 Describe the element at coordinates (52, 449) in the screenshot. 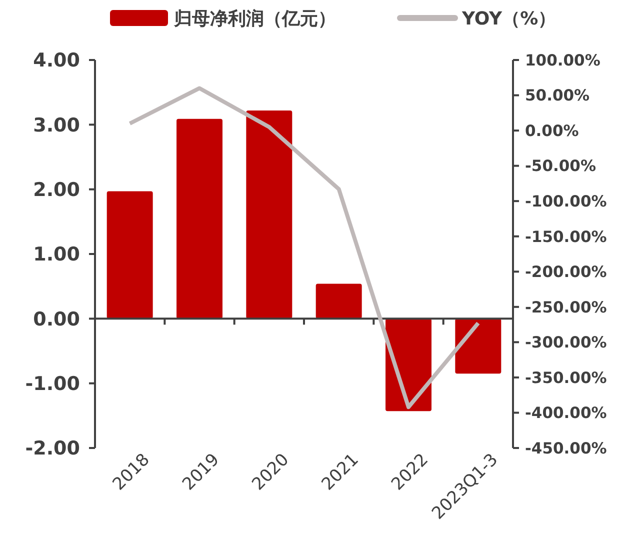

I see `y-tick-label: -2.00` at that location.